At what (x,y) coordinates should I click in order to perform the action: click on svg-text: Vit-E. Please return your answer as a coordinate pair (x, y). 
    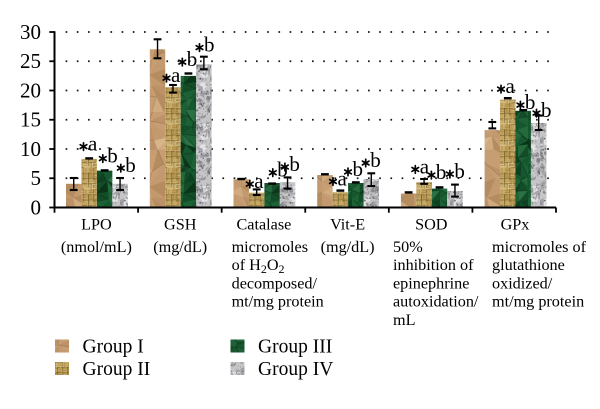
    Looking at the image, I should click on (347, 225).